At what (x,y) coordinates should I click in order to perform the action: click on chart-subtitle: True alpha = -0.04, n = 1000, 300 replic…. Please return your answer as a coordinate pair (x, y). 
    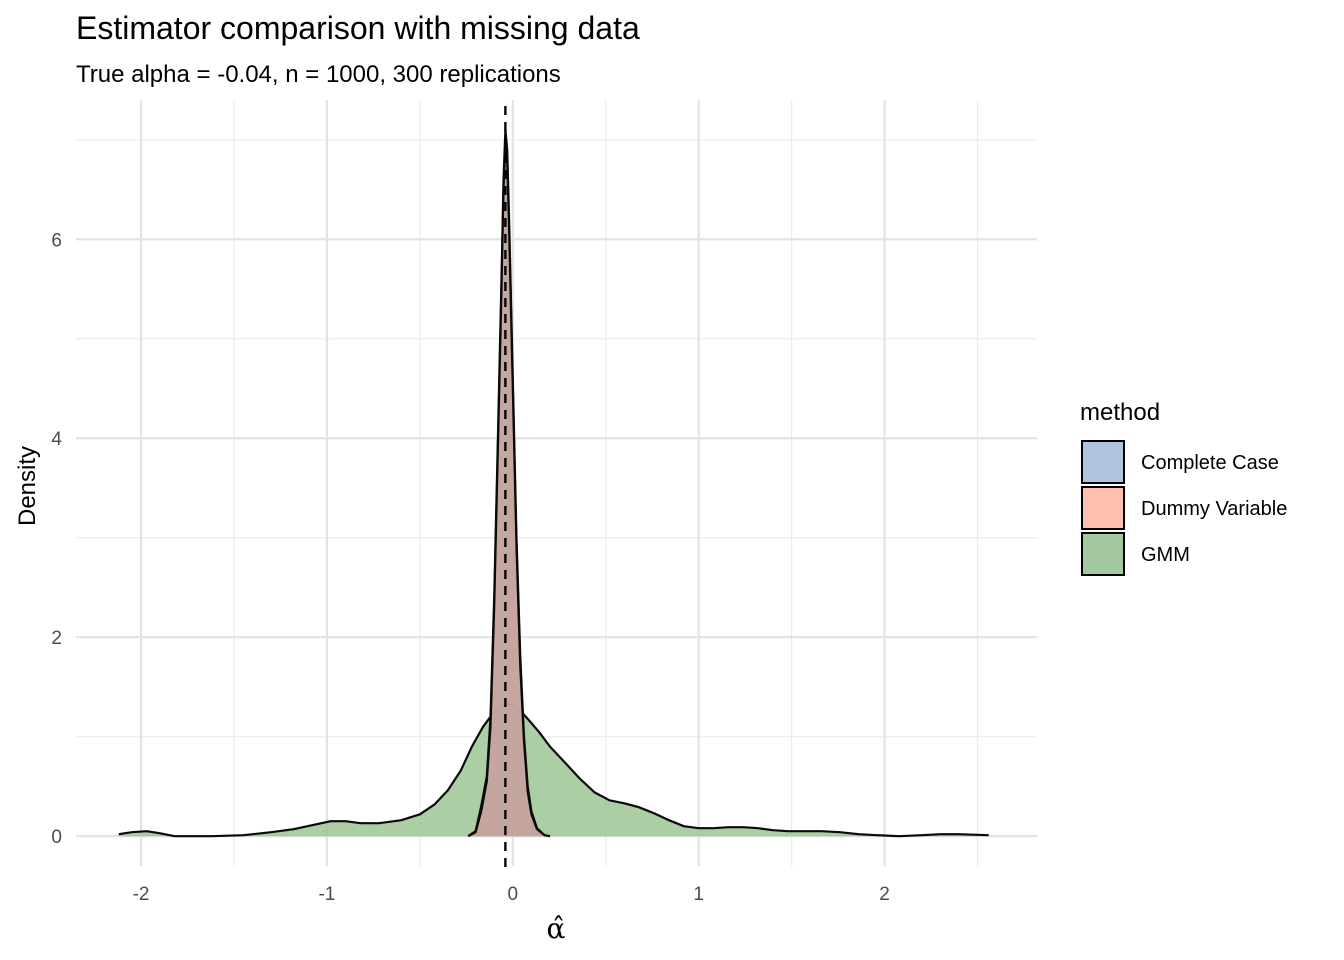
    Looking at the image, I should click on (318, 74).